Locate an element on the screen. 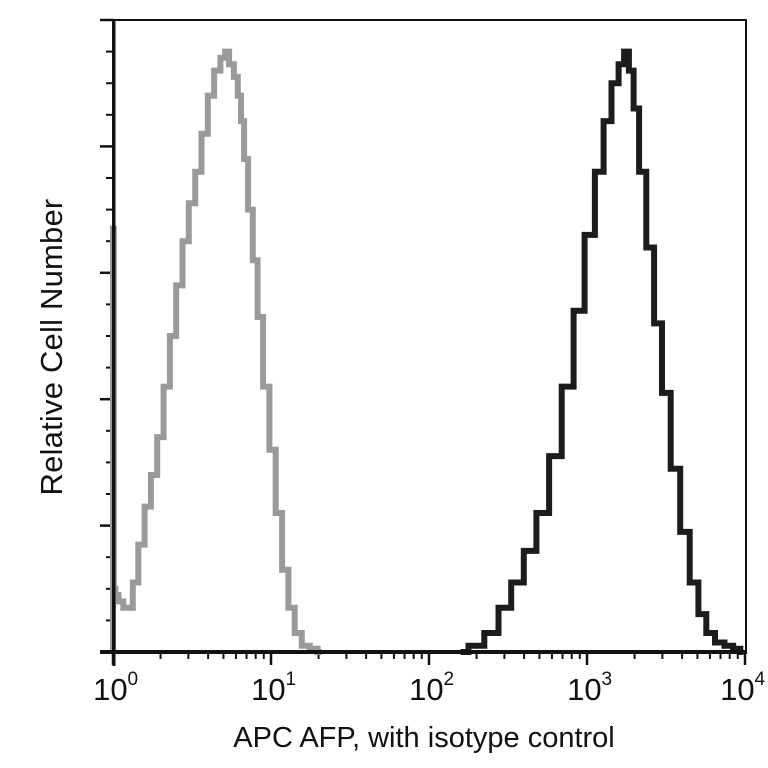 The height and width of the screenshot is (768, 768). x-axis-label: APC AFP, with isotype control is located at coordinates (424, 738).